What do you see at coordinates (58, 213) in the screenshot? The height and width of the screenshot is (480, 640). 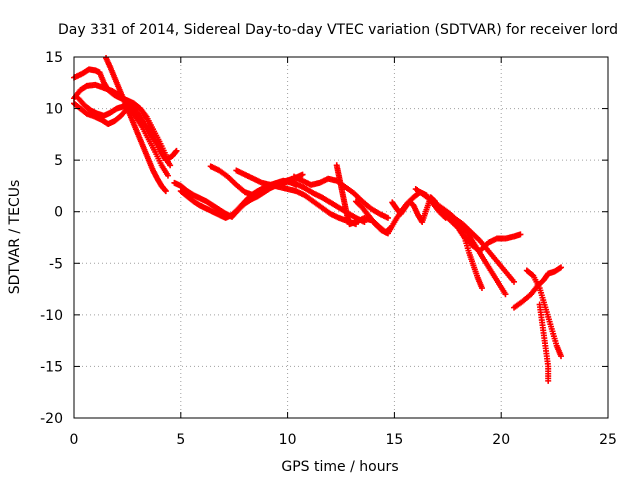 I see `y-tick-label: 0` at bounding box center [58, 213].